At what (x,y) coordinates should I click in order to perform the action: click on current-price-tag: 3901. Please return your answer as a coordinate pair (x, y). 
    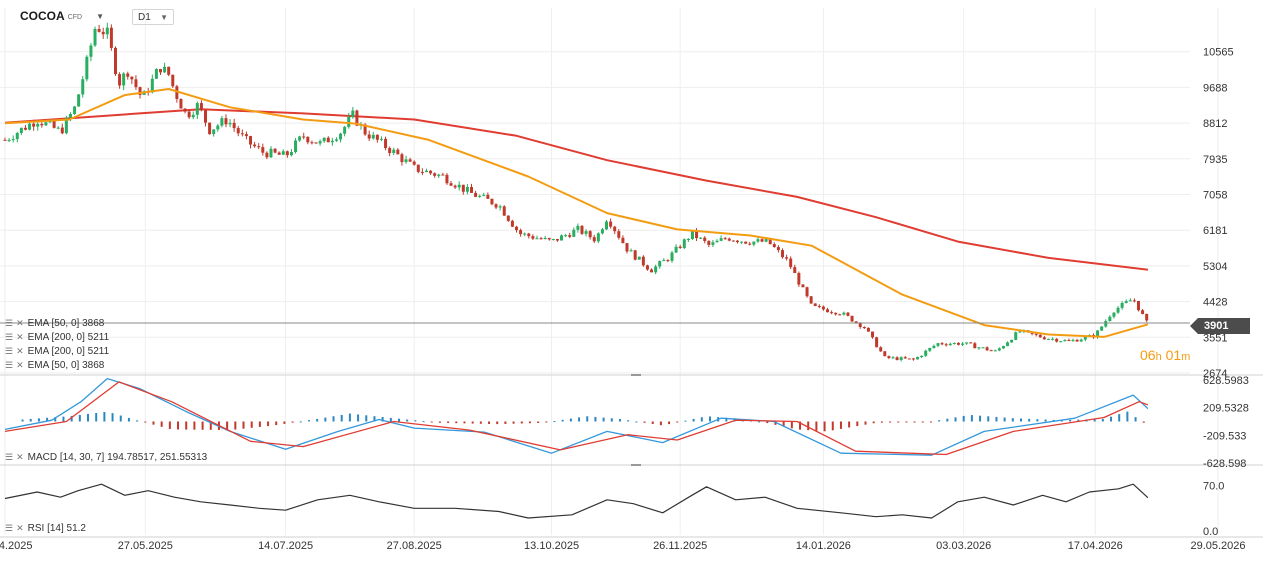
    Looking at the image, I should click on (1220, 326).